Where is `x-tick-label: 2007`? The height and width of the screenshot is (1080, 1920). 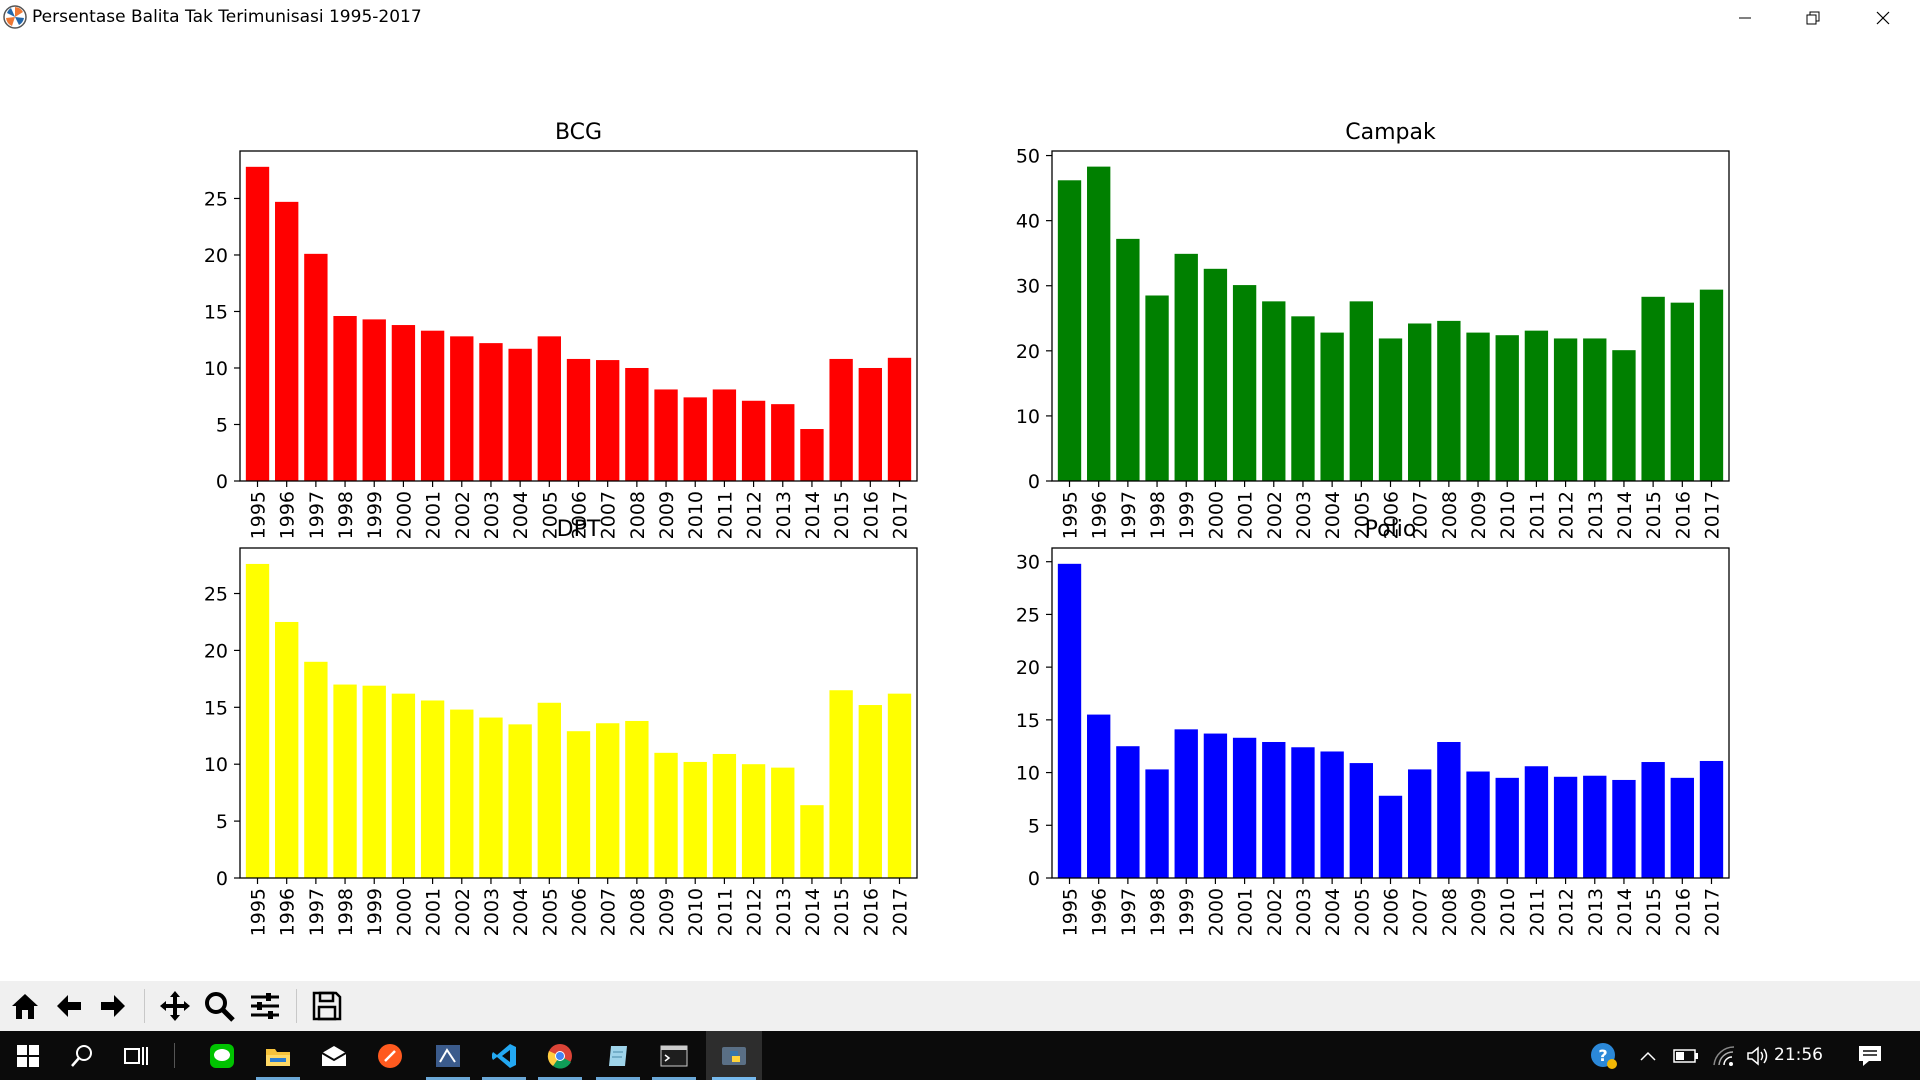
x-tick-label: 2007 is located at coordinates (609, 515).